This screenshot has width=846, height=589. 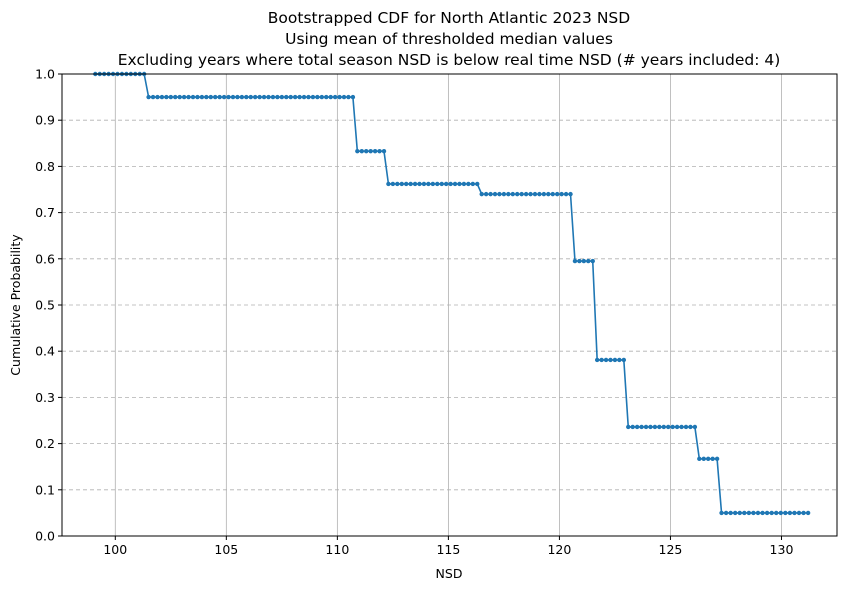 I want to click on x-tick-label: 125, so click(x=671, y=549).